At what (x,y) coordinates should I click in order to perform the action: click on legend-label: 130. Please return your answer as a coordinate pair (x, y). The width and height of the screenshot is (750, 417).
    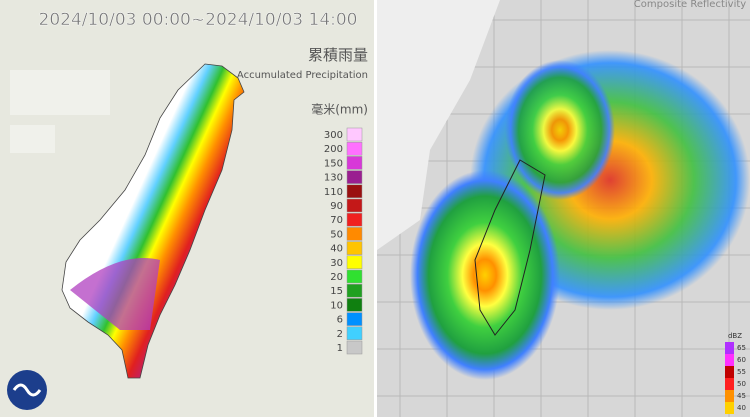
    Looking at the image, I should click on (333, 178).